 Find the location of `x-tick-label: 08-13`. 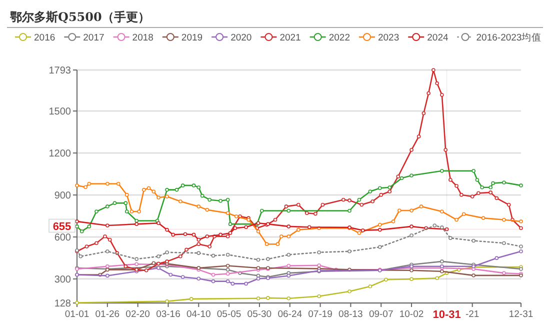

x-tick-label: 08-13 is located at coordinates (350, 314).